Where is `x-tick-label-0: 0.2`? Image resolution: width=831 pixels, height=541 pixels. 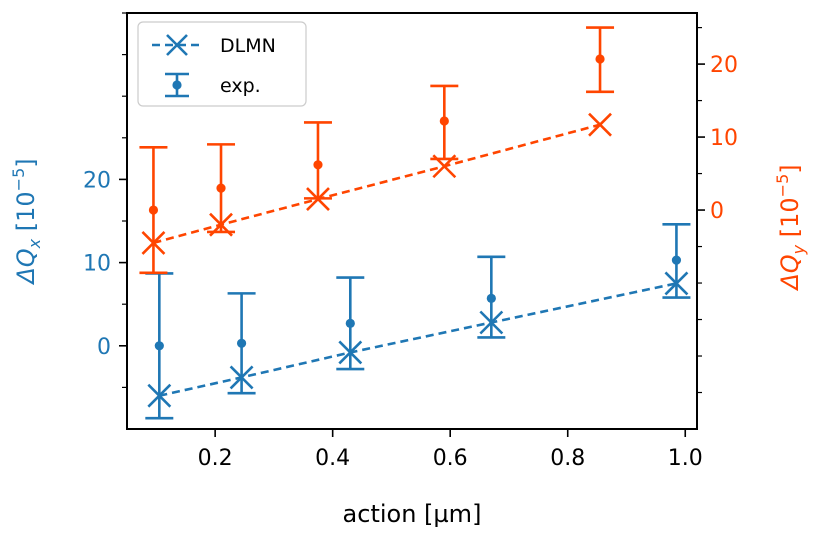 x-tick-label-0: 0.2 is located at coordinates (215, 458).